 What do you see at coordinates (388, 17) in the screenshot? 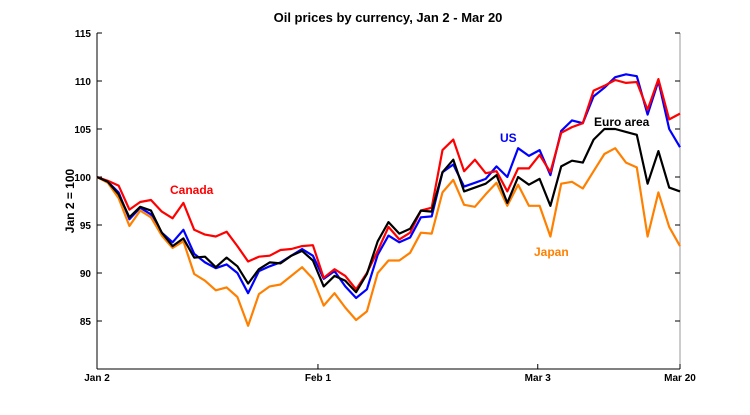
I see `chart-title: Oil prices by currency, Jan 2 - Mar 20` at bounding box center [388, 17].